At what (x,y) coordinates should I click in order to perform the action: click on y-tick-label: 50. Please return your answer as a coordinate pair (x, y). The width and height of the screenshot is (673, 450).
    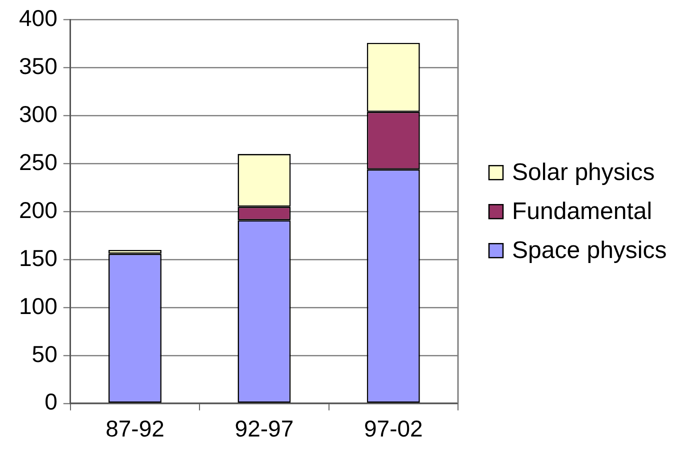
    Looking at the image, I should click on (45, 353).